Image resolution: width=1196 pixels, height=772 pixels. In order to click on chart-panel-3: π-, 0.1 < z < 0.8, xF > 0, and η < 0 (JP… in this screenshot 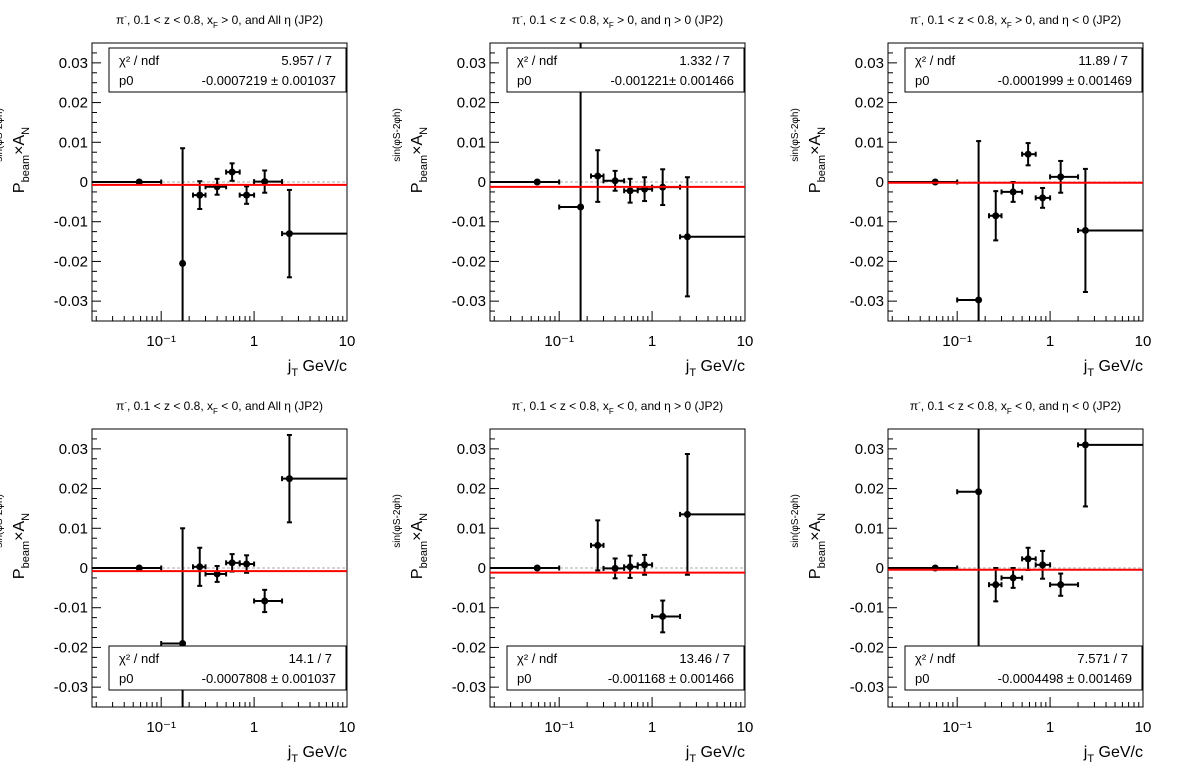, I will do `click(970, 195)`.